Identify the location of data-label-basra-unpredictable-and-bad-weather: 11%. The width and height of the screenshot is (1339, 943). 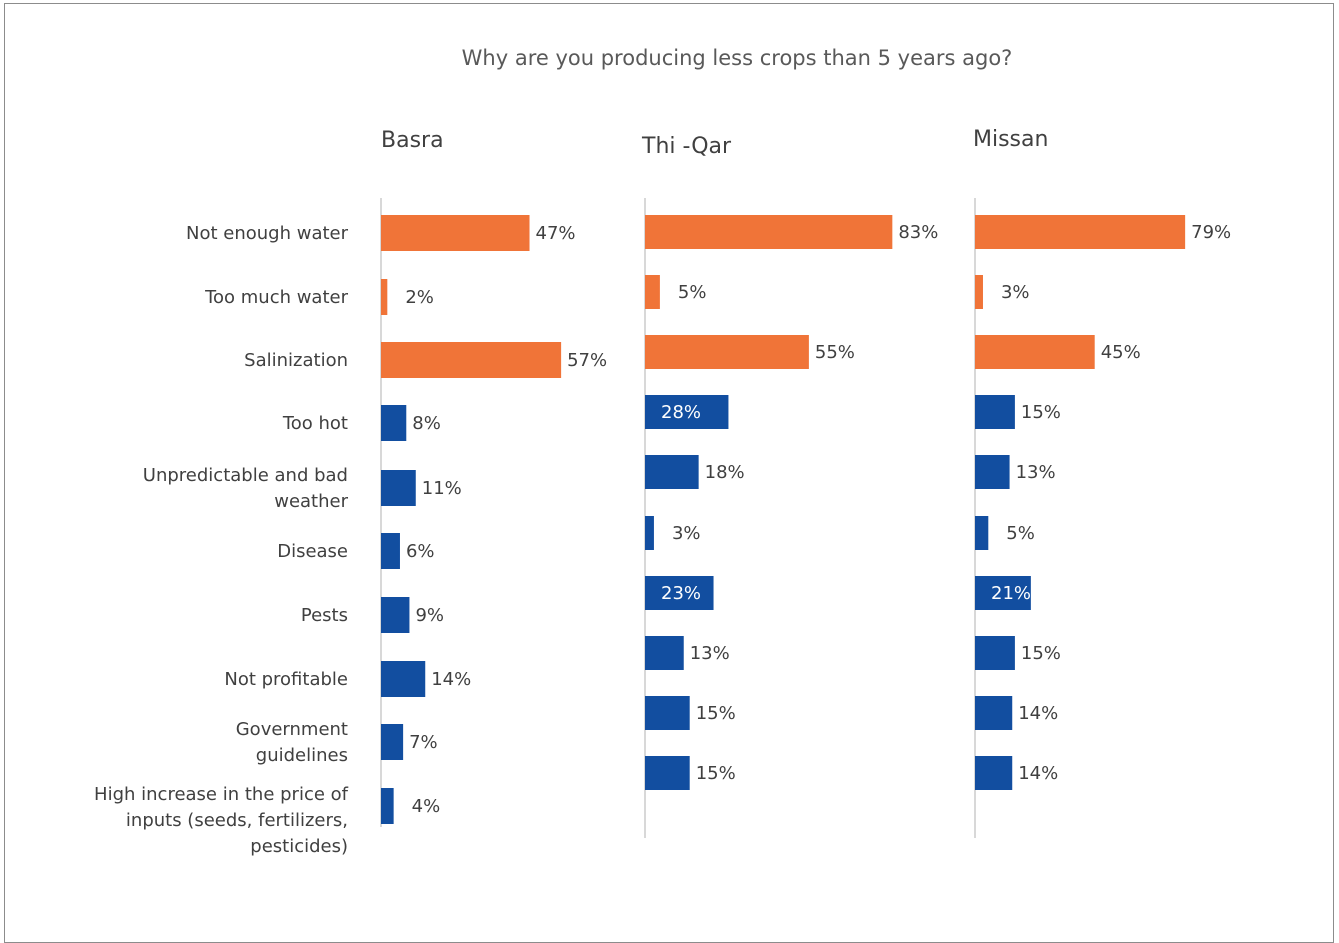
(442, 488).